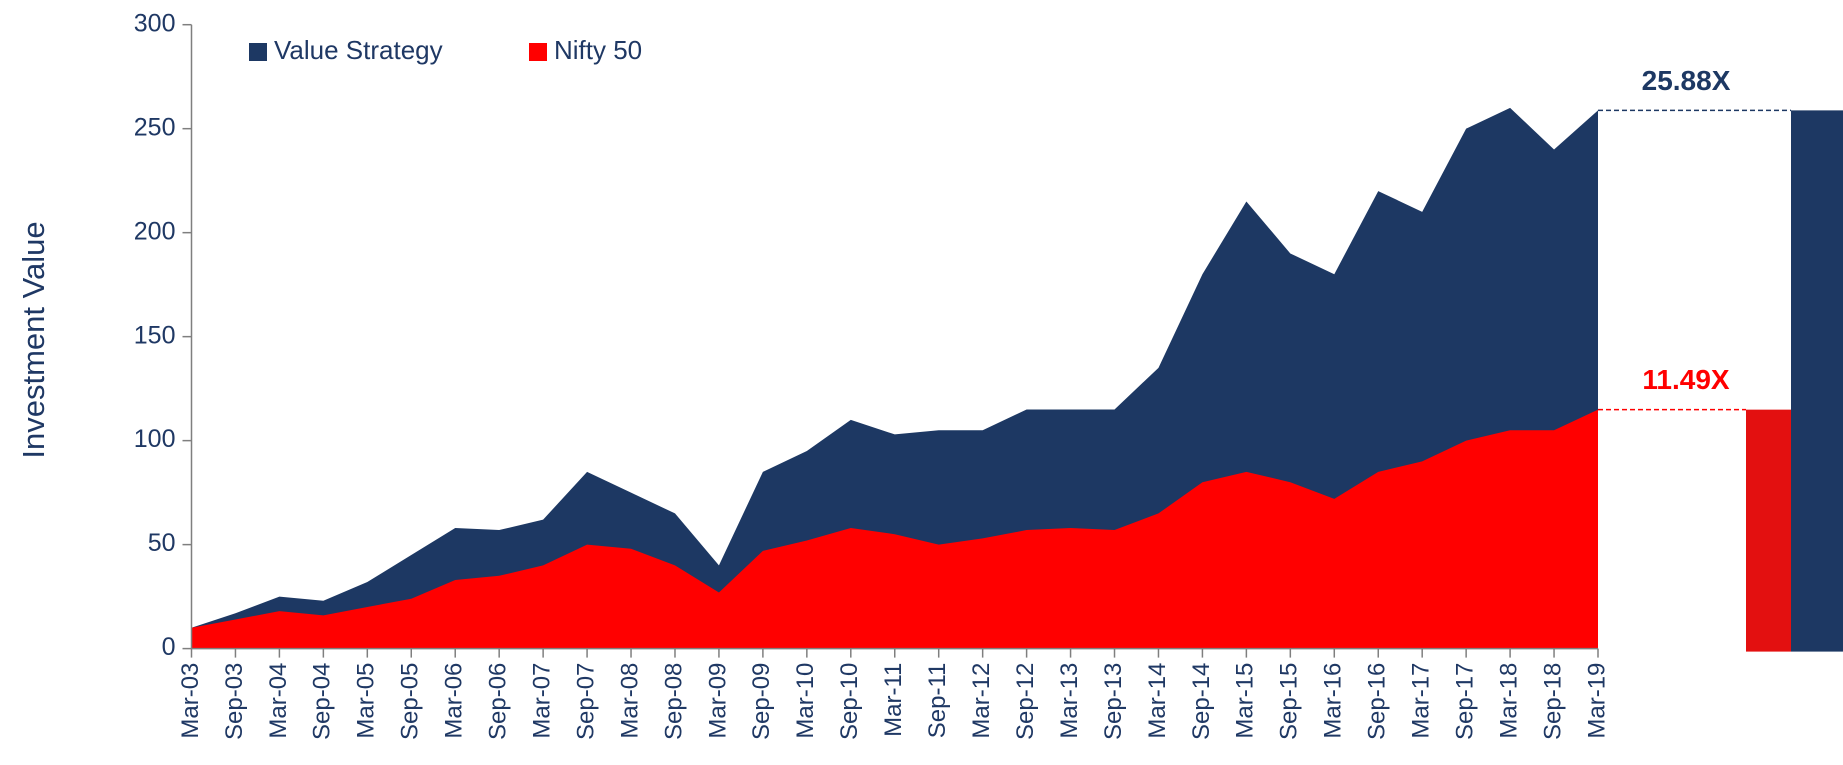  I want to click on y-axis-title: Investment Value, so click(33, 339).